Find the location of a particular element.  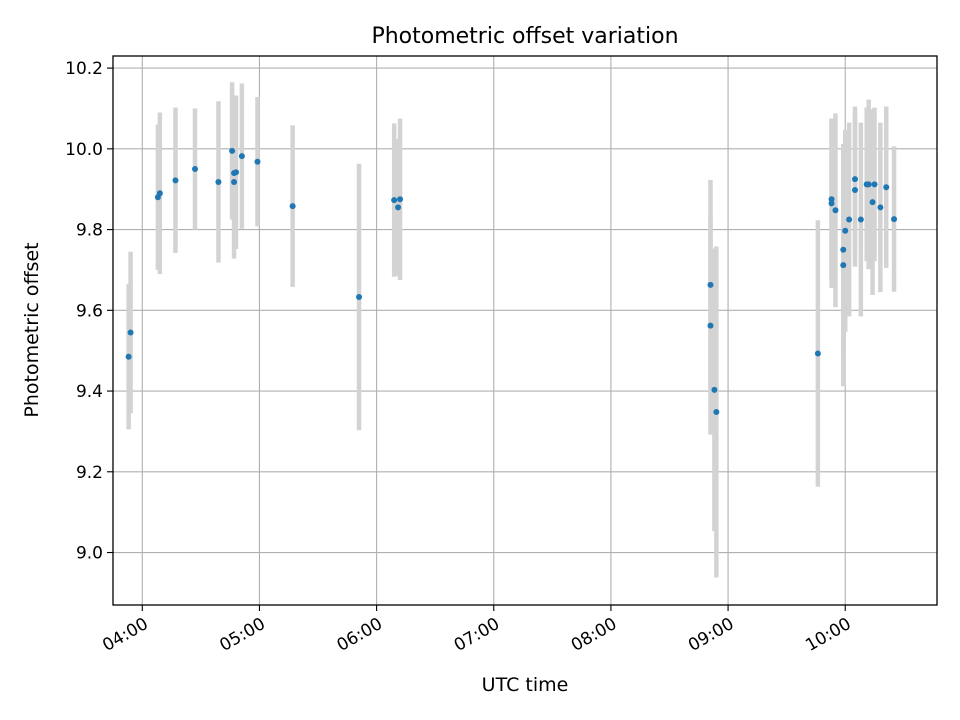

y-tick-label: 10.0 is located at coordinates (84, 150).